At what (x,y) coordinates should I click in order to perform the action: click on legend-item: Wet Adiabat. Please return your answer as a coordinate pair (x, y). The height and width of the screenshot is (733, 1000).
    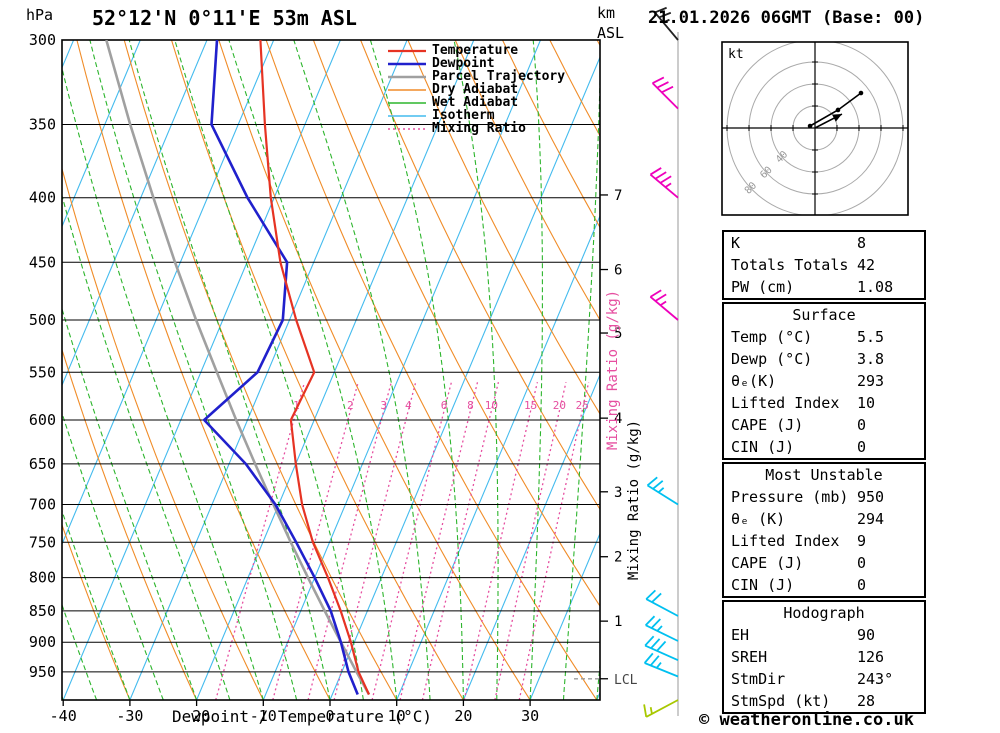
    Looking at the image, I should click on (476, 102).